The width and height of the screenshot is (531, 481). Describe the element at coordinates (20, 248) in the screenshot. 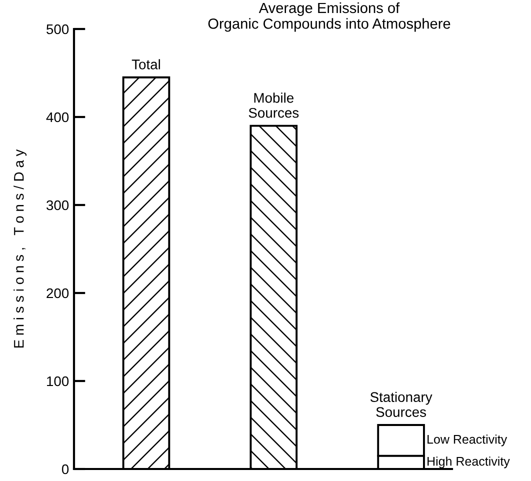

I see `y-axis-title: E m i s s i o n s , T o n s / D a y` at that location.